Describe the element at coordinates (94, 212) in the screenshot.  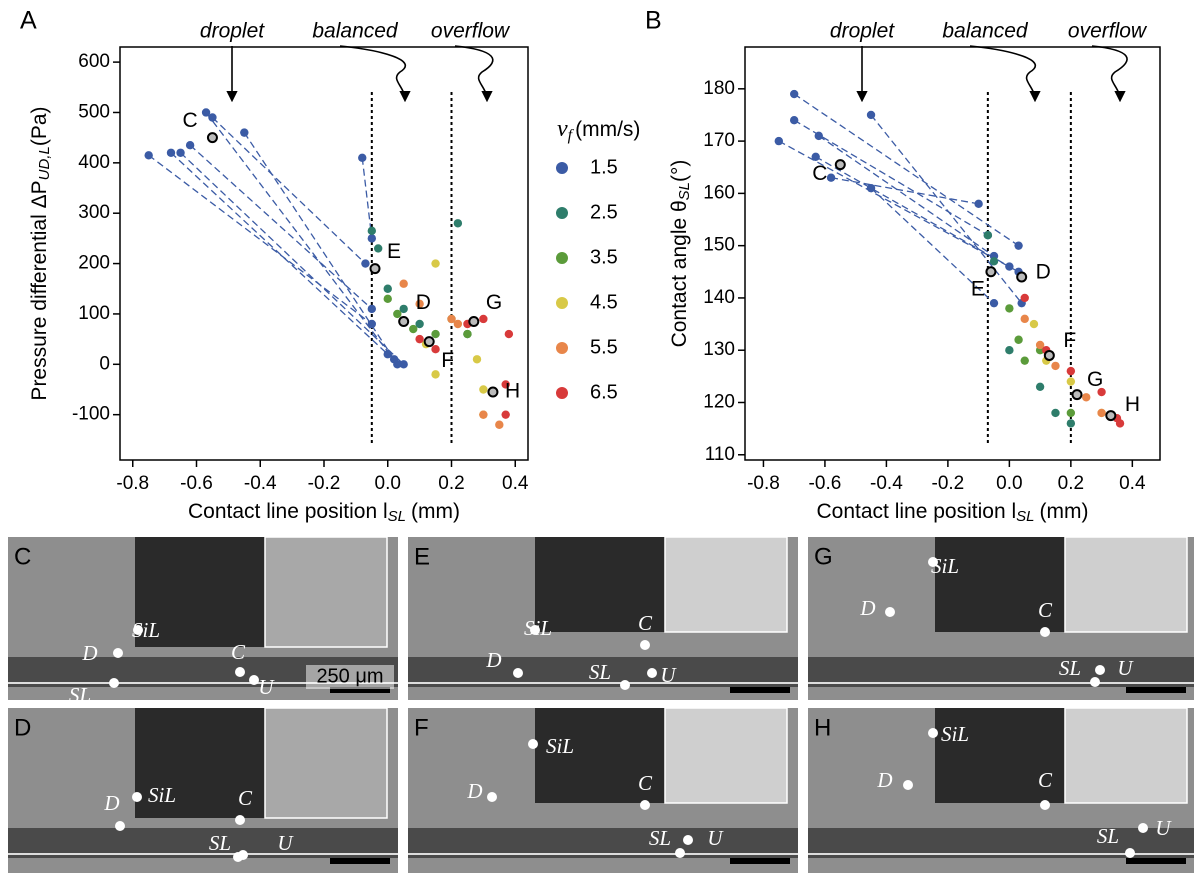
I see `y-tick-label: 300` at that location.